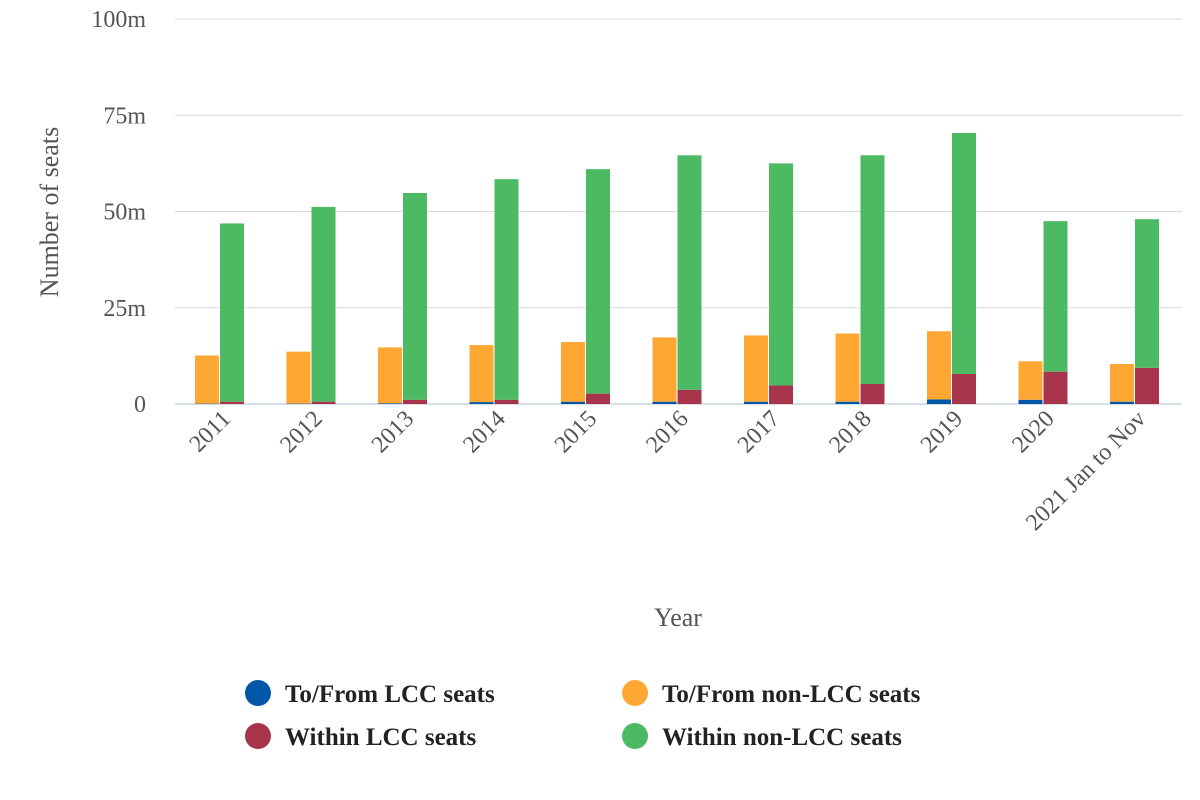 The width and height of the screenshot is (1200, 800). Describe the element at coordinates (782, 737) in the screenshot. I see `legend-label-within-non-lcc: Within non-LCC seats` at that location.